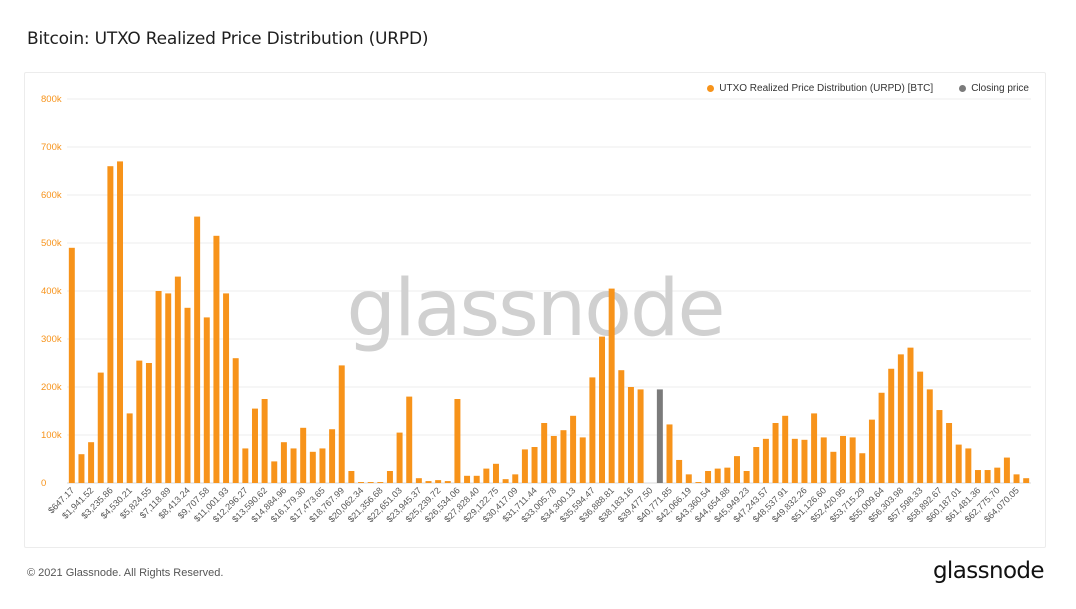 The width and height of the screenshot is (1076, 609). Describe the element at coordinates (994, 88) in the screenshot. I see `legend-item-closing-price: Closing price` at that location.